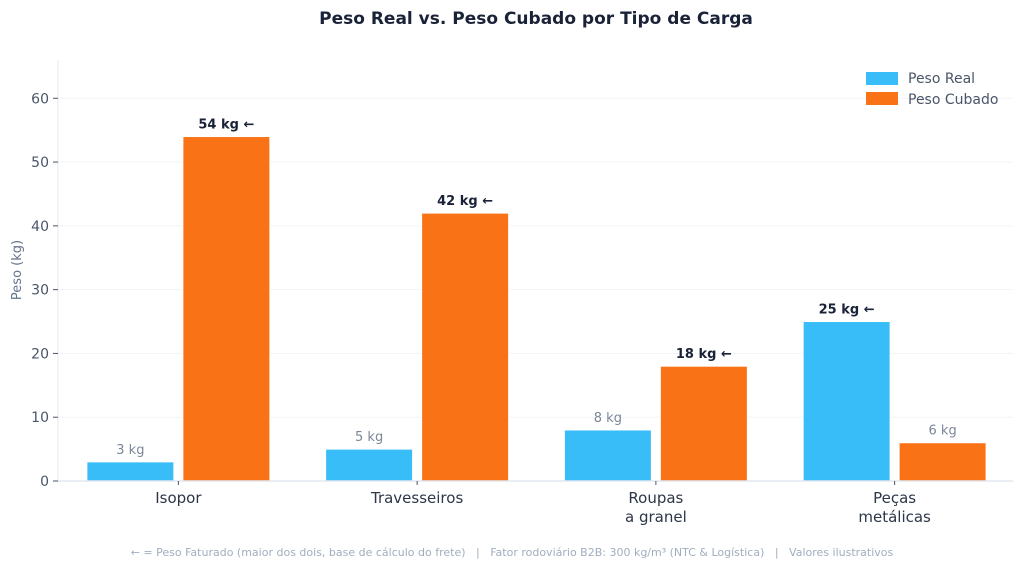 The image size is (1024, 570). I want to click on y-tick-label: 40, so click(40, 227).